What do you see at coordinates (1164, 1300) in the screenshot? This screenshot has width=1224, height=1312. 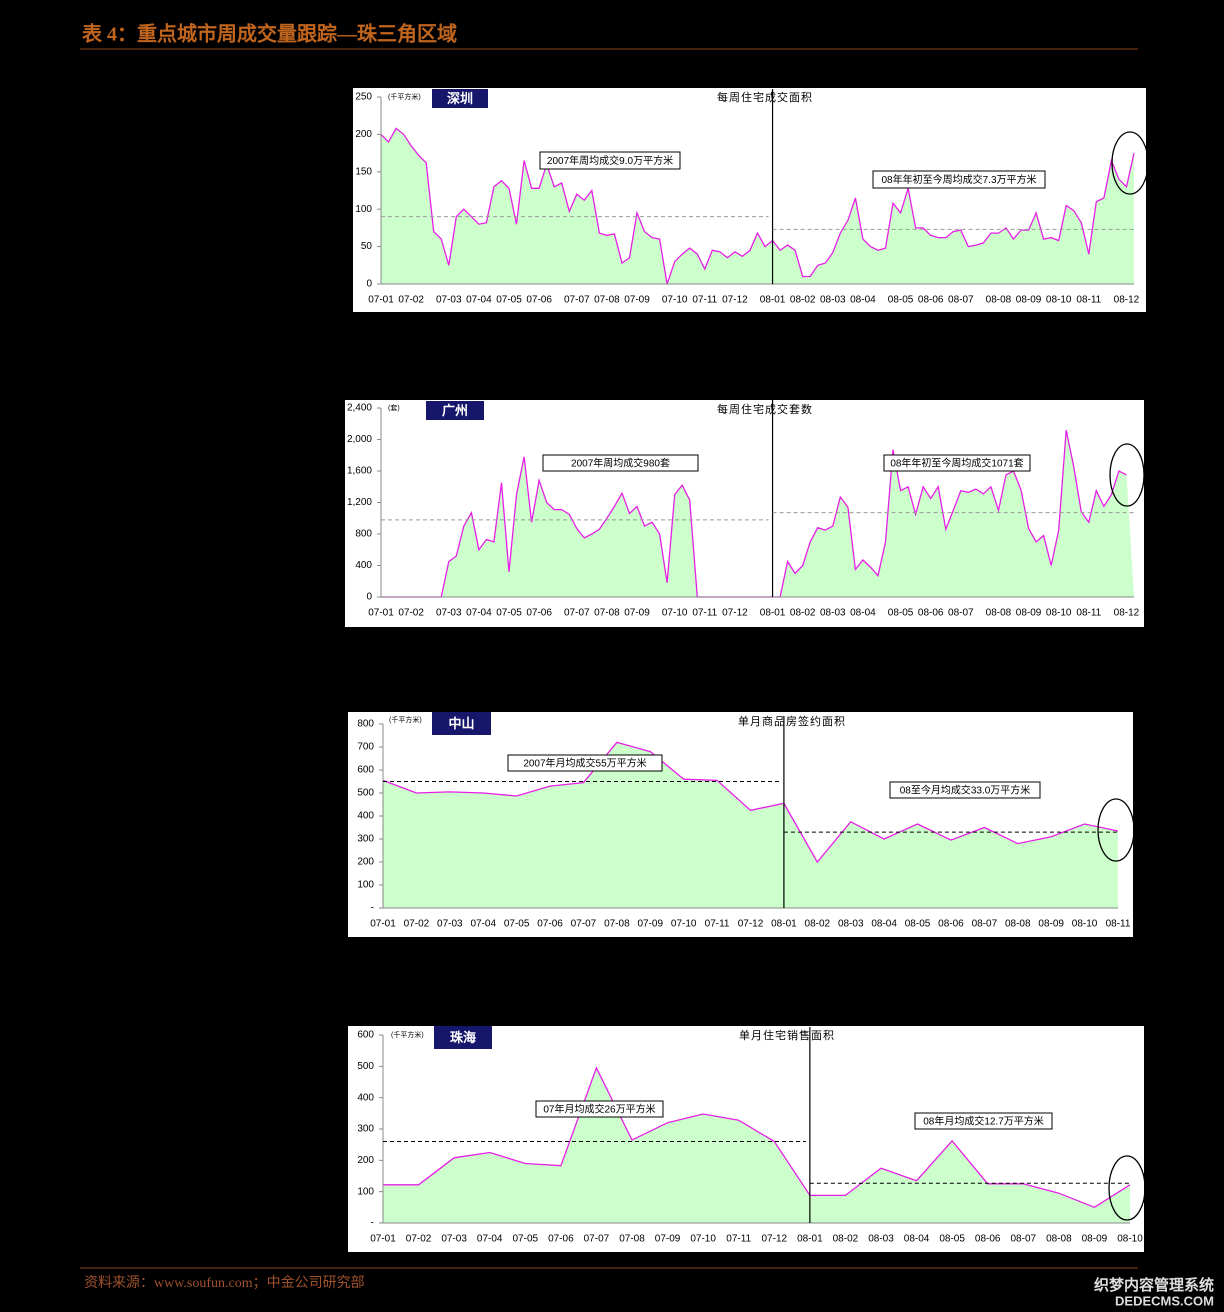 I see `watermark: DEDECMS.COM` at bounding box center [1164, 1300].